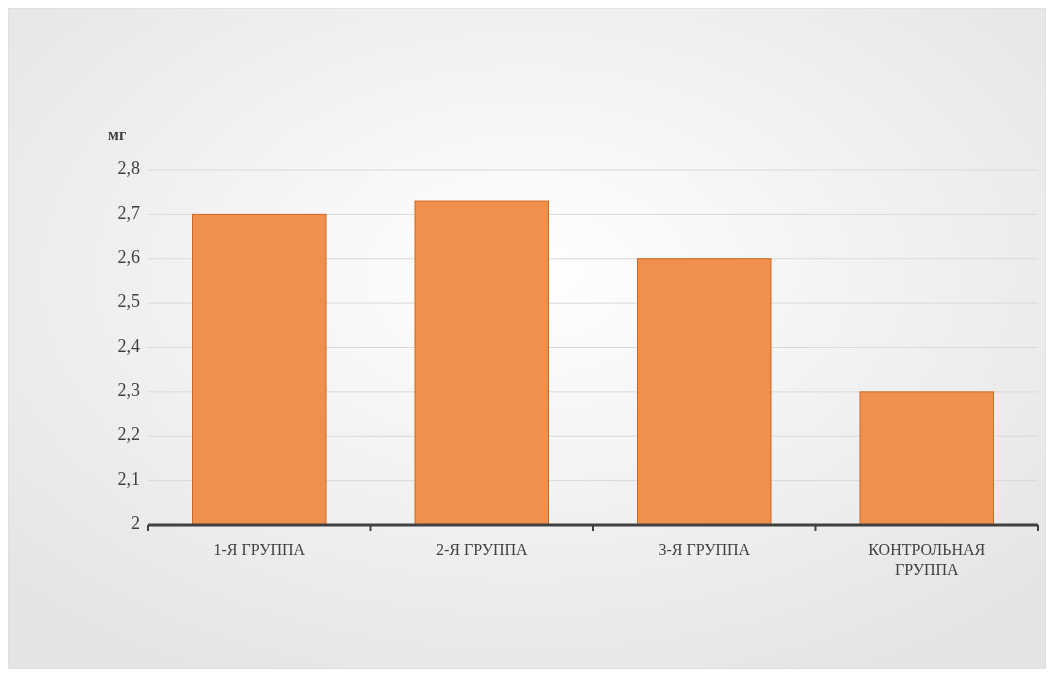  I want to click on x-tick-label: КОНТРОЛЬНАЯ ГРУППА, so click(927, 559).